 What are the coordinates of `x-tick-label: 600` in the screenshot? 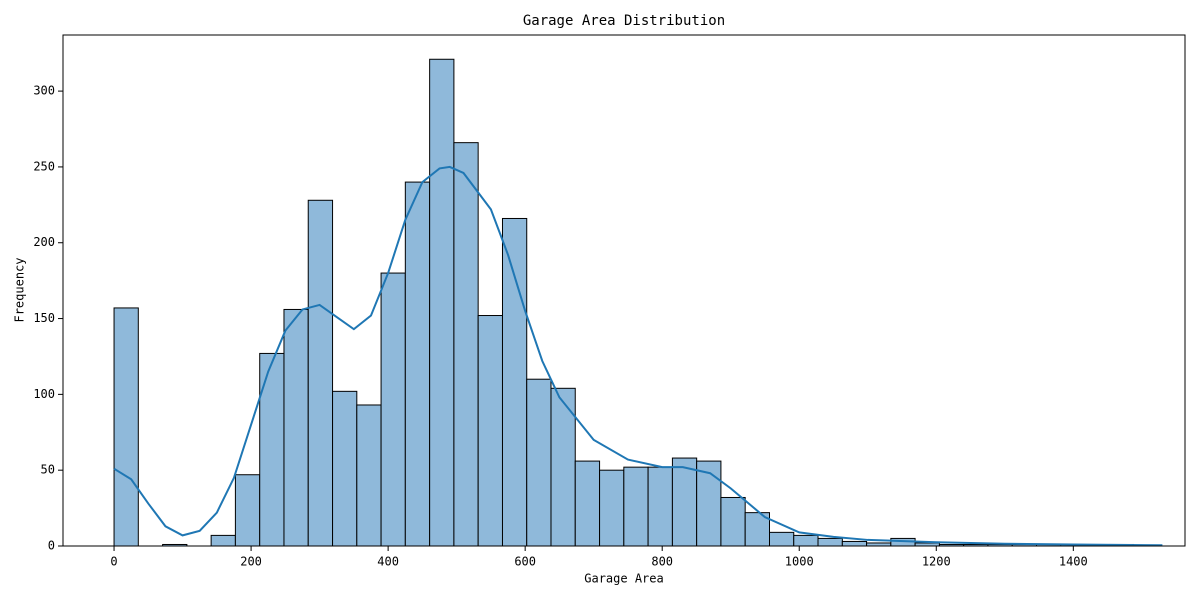 It's located at (525, 562).